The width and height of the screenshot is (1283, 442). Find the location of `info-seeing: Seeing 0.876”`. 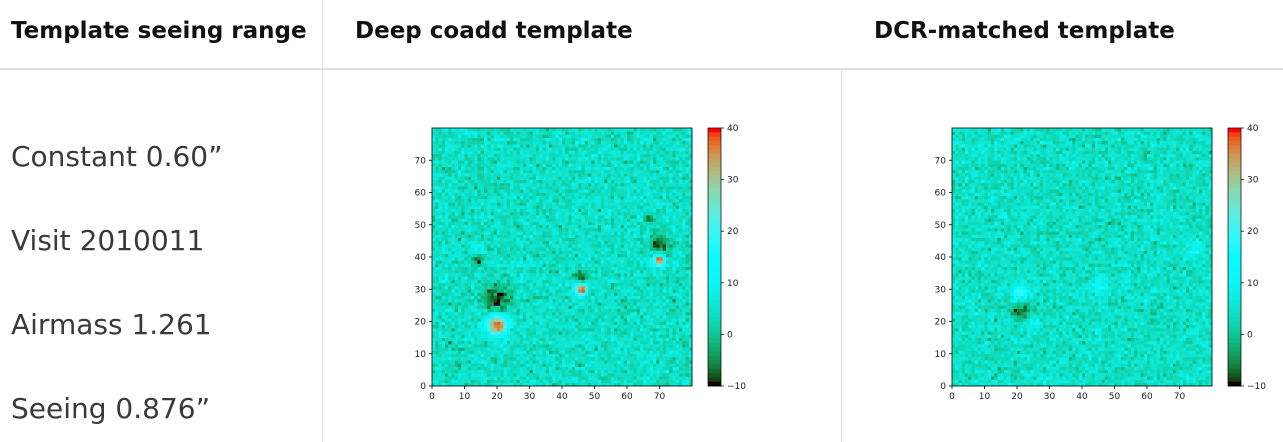

info-seeing: Seeing 0.876” is located at coordinates (111, 408).